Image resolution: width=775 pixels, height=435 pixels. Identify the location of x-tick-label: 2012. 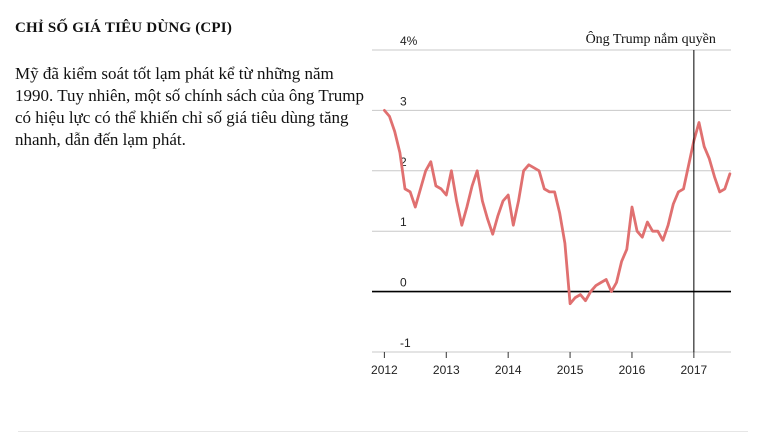
(384, 370).